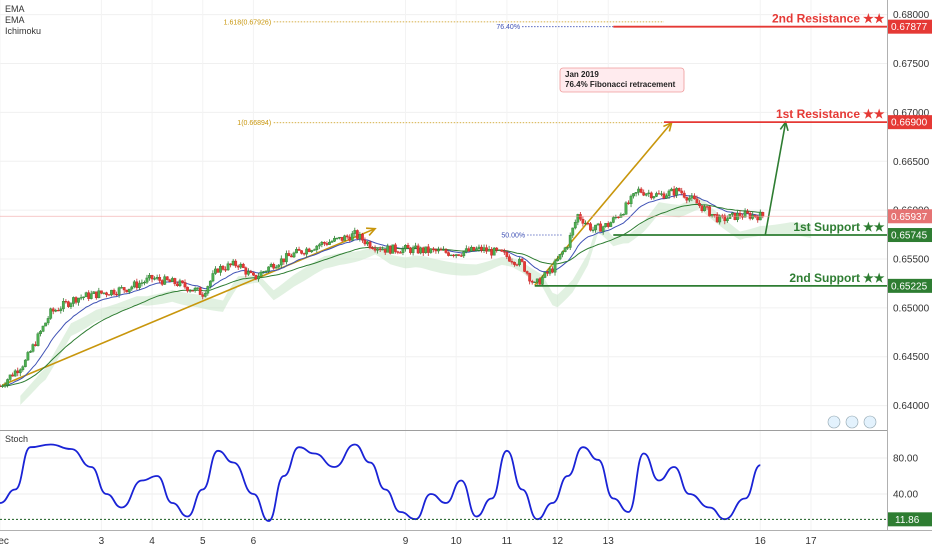 The width and height of the screenshot is (932, 550). Describe the element at coordinates (406, 541) in the screenshot. I see `time-tick-label: 9` at that location.